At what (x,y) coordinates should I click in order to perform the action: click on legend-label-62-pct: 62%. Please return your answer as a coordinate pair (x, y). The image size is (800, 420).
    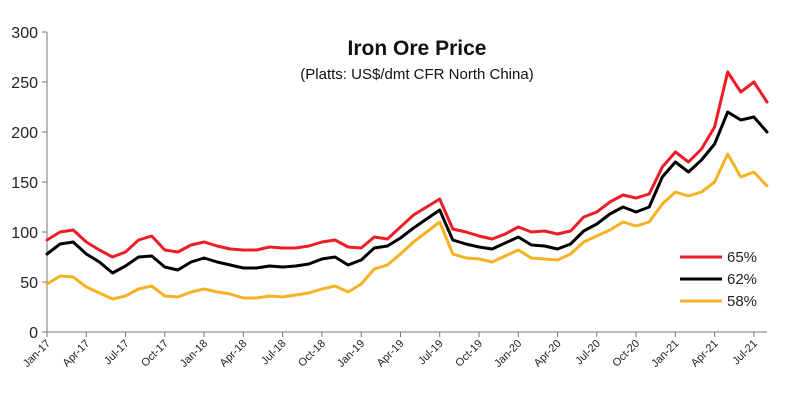
    Looking at the image, I should click on (742, 279).